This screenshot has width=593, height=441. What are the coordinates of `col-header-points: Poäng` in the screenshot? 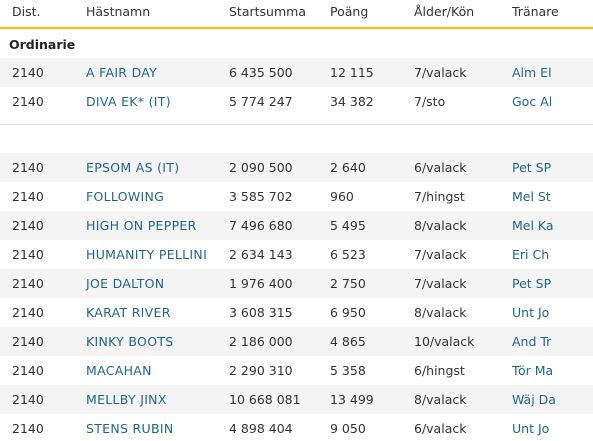 It's located at (349, 11).